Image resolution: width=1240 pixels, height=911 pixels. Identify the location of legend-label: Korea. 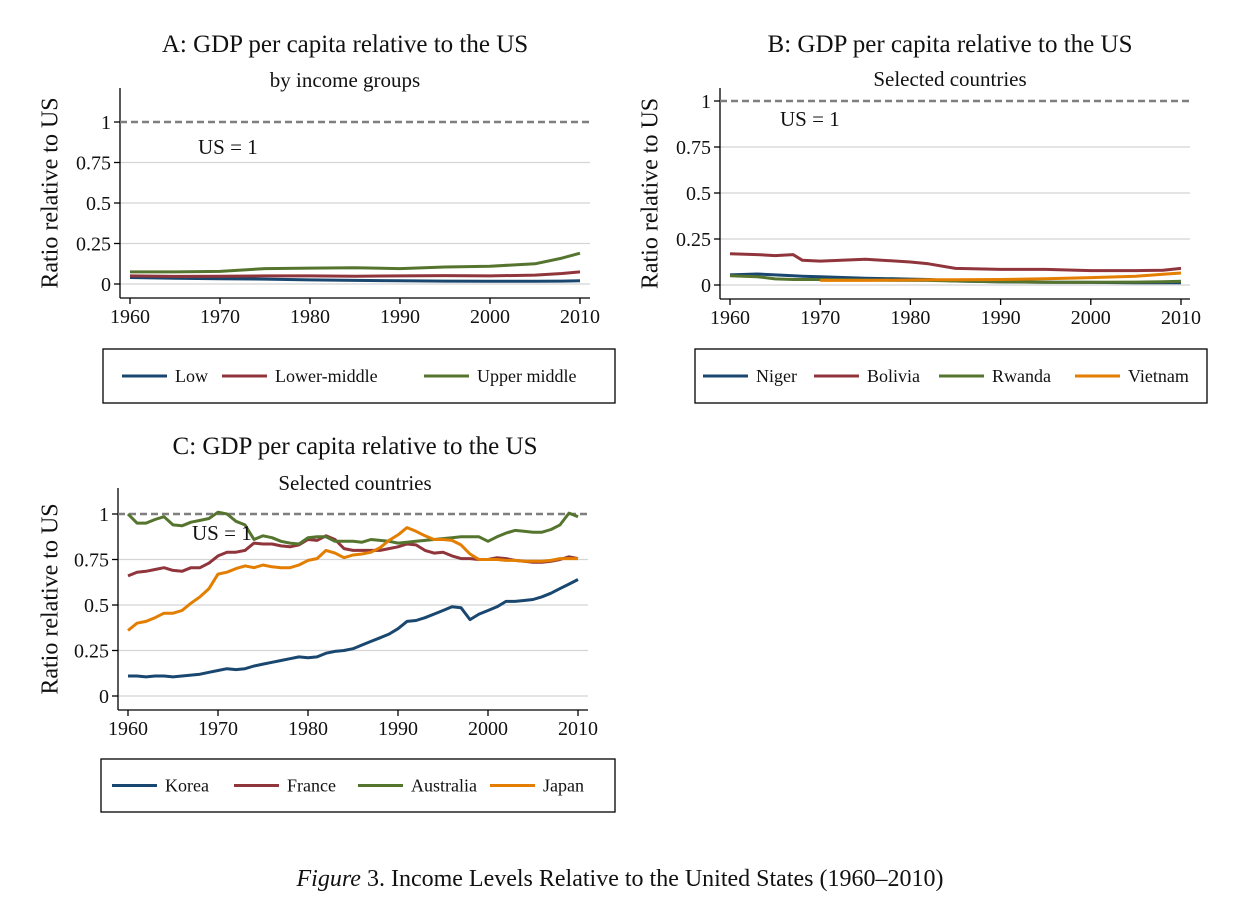
(187, 786).